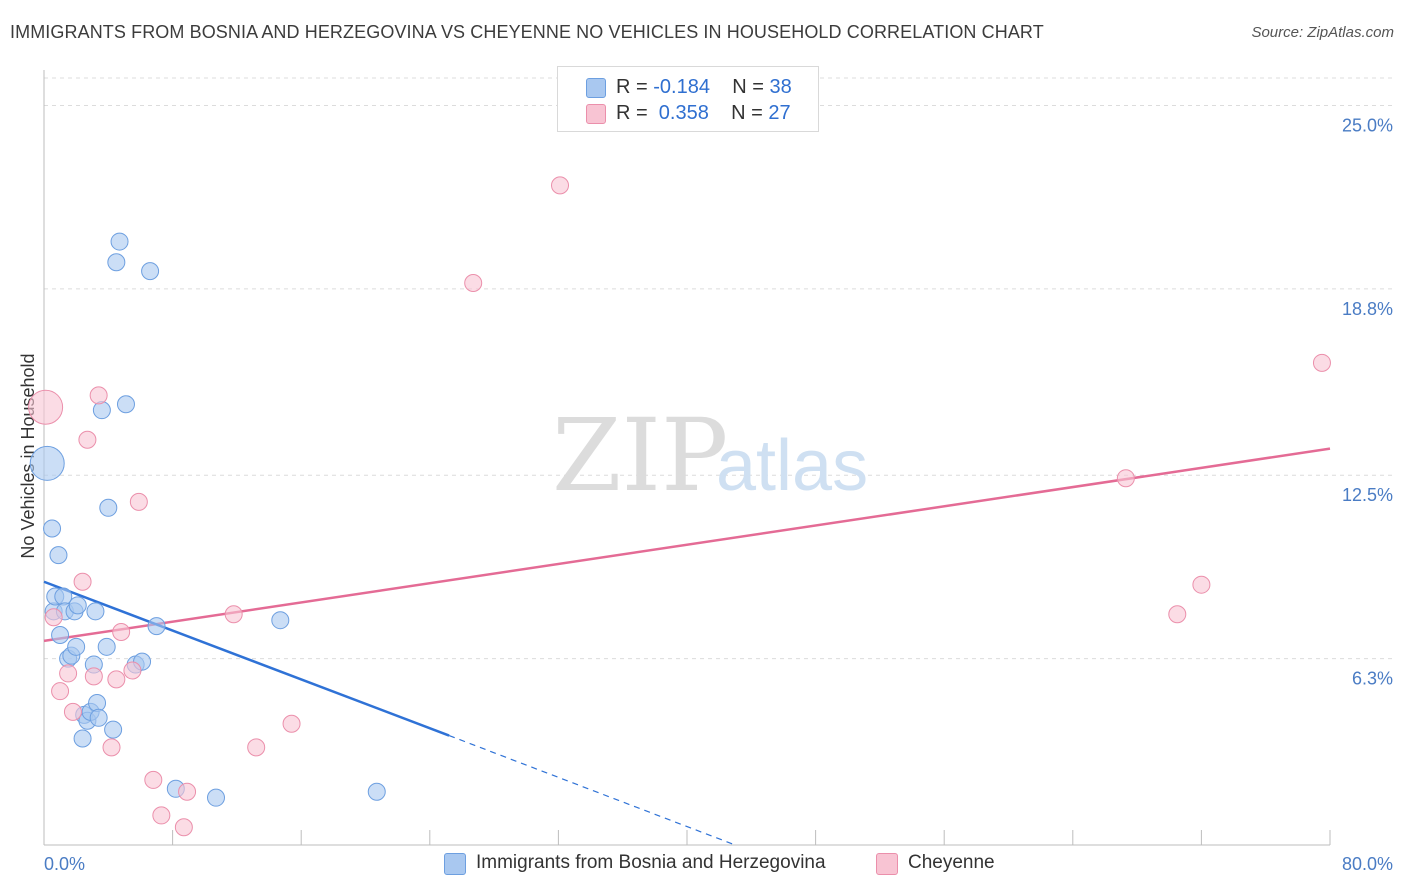 Image resolution: width=1406 pixels, height=892 pixels. I want to click on y-tick-label: 6.3%, so click(1372, 679).